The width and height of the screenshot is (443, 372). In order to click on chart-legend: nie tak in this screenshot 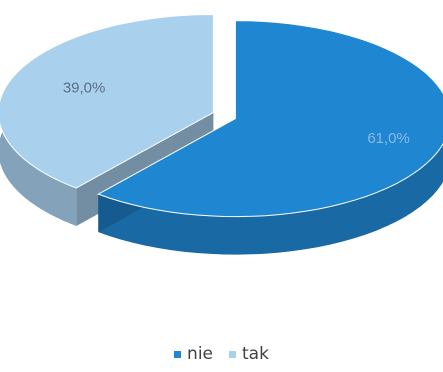, I will do `click(221, 354)`.